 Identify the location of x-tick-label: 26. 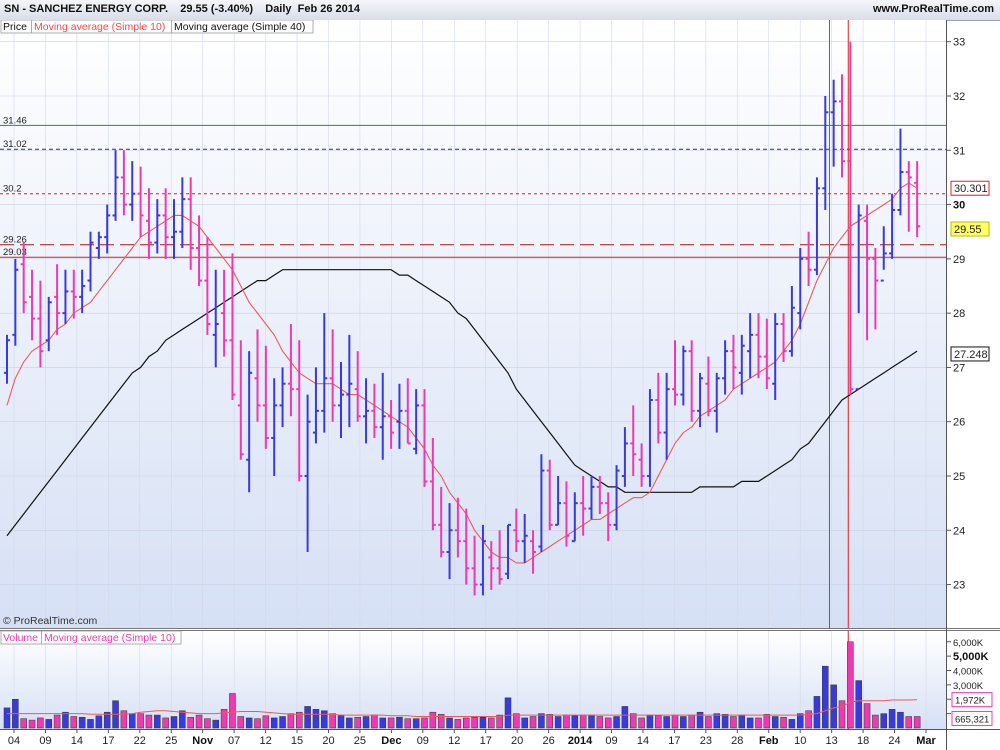
(548, 741).